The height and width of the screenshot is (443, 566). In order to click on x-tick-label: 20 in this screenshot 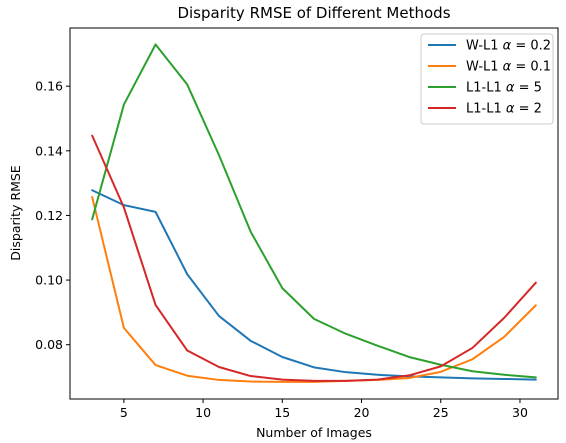, I will do `click(362, 412)`.